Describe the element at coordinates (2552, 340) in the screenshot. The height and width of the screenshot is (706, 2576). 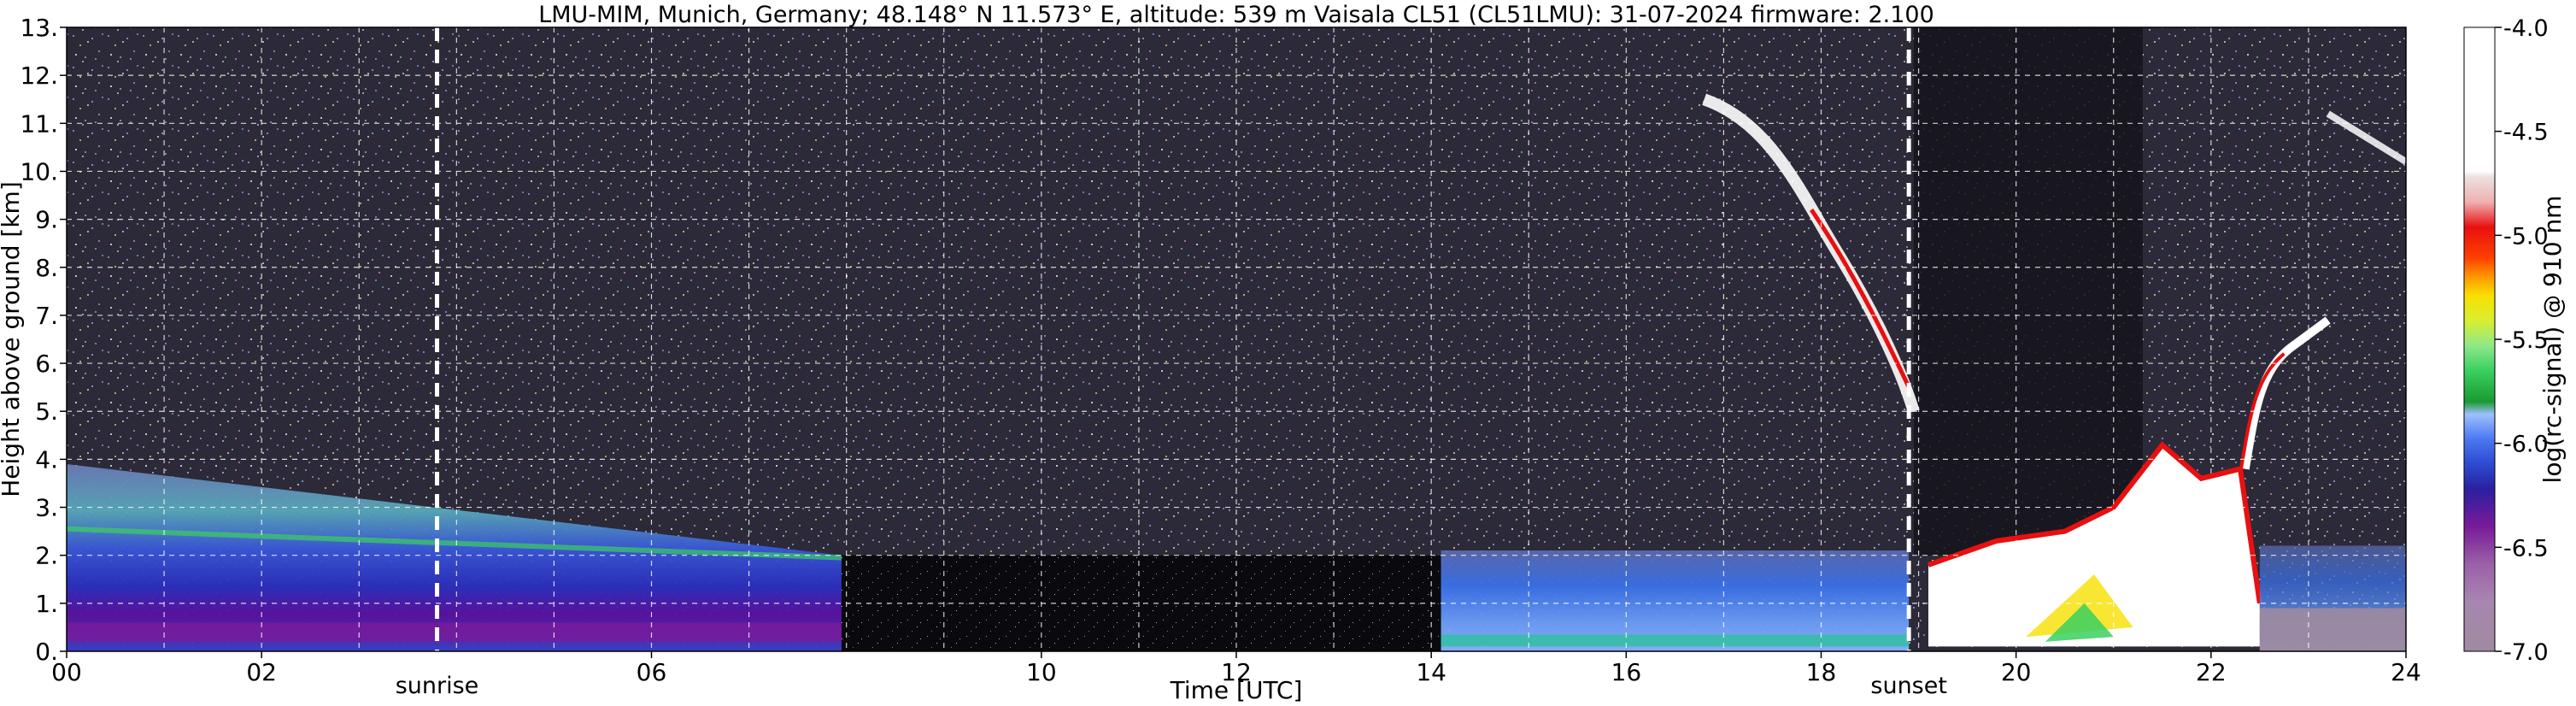
I see `colorbar-label: log(rc-signal) @ 910 nm` at that location.